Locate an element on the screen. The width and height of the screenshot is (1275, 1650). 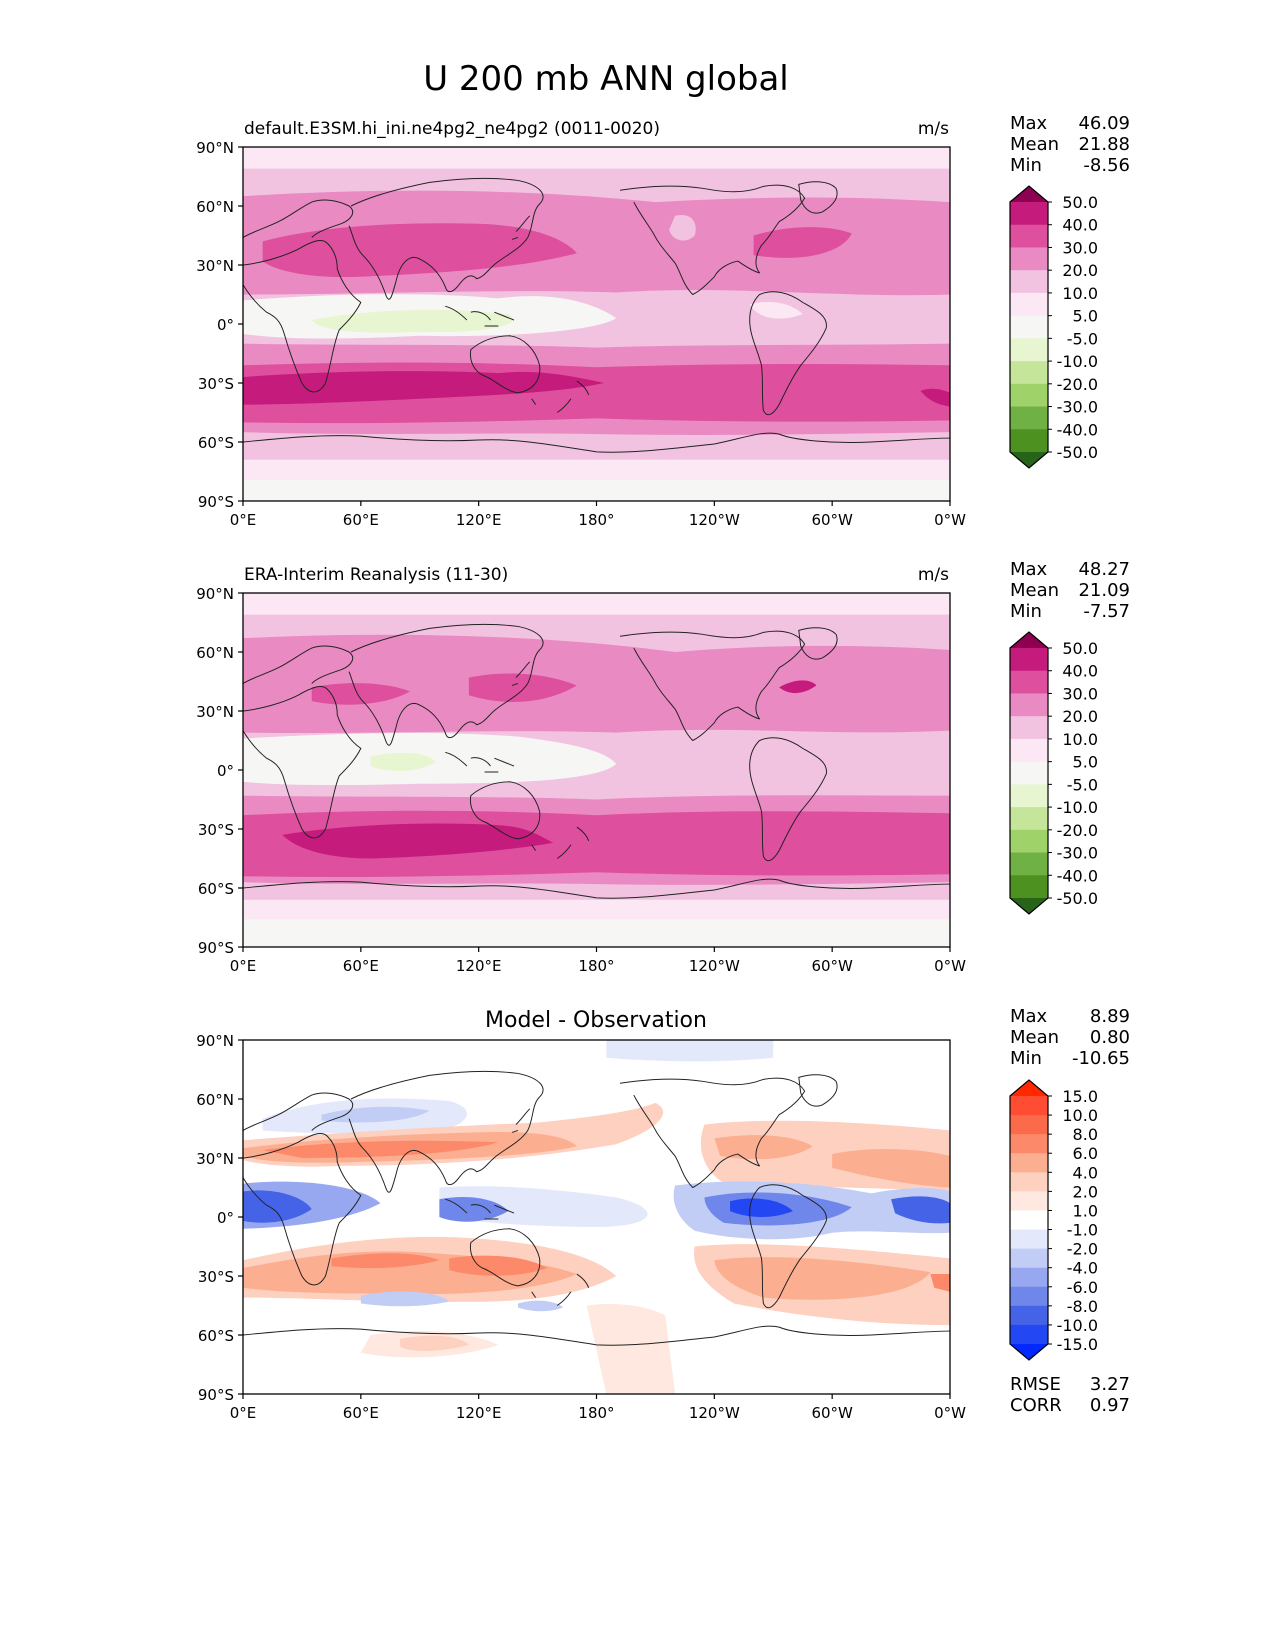
colorbar-level-label: -15.0 is located at coordinates (1077, 1344).